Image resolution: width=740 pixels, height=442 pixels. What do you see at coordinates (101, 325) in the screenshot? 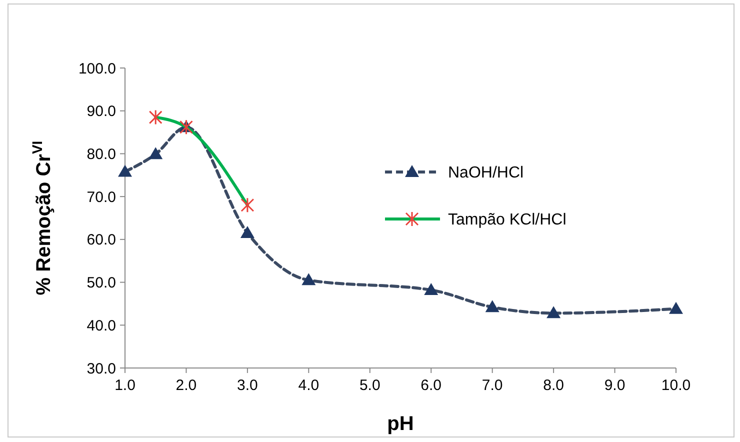
I see `y-tick-label: 40.0` at bounding box center [101, 325].